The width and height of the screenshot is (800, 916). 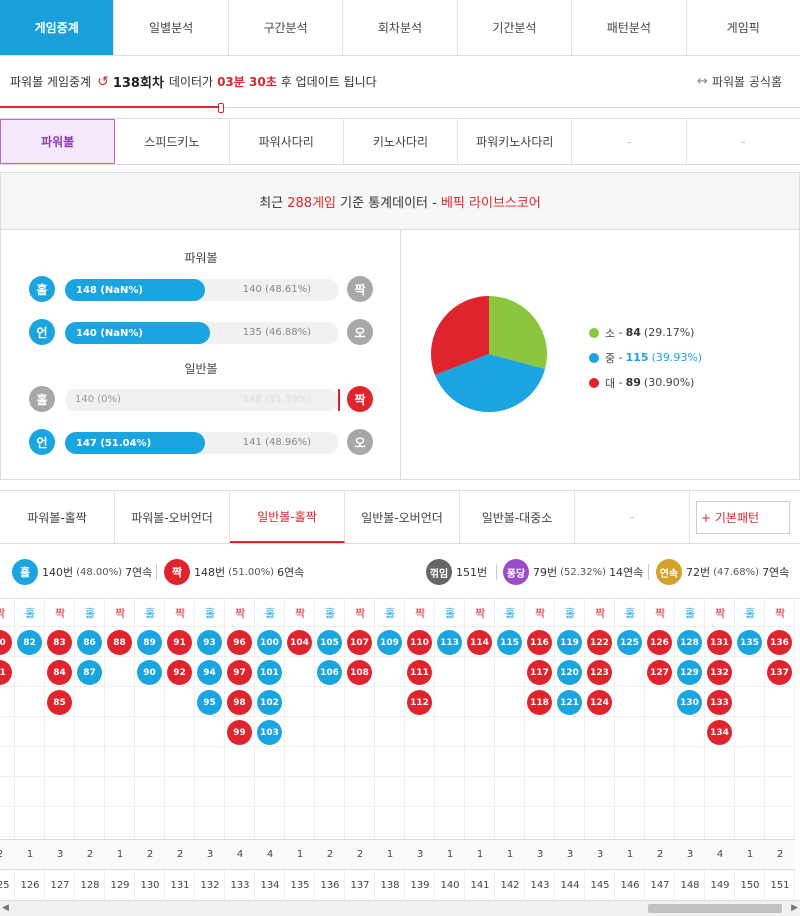 I want to click on tab-daily-analysis: 일별분석, so click(x=171, y=27).